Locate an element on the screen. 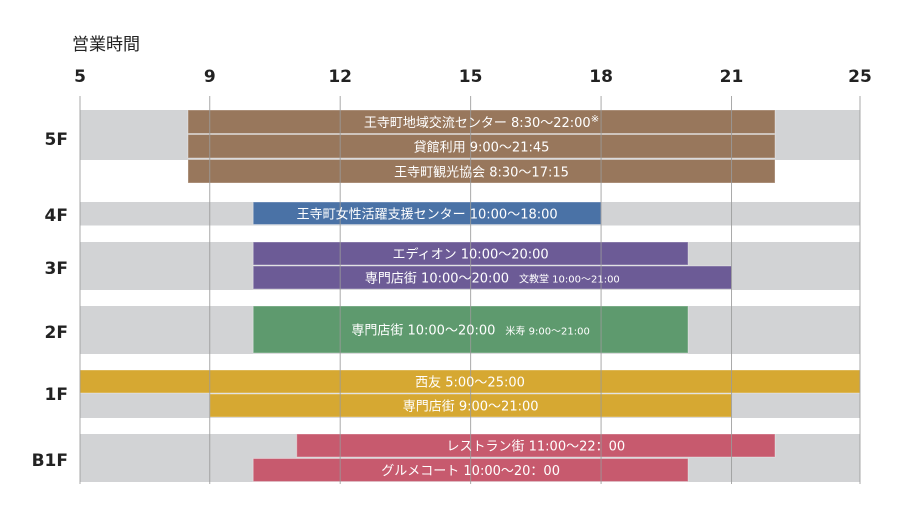  bar-label-main: レストラン街 11:00〜22：00 is located at coordinates (536, 447).